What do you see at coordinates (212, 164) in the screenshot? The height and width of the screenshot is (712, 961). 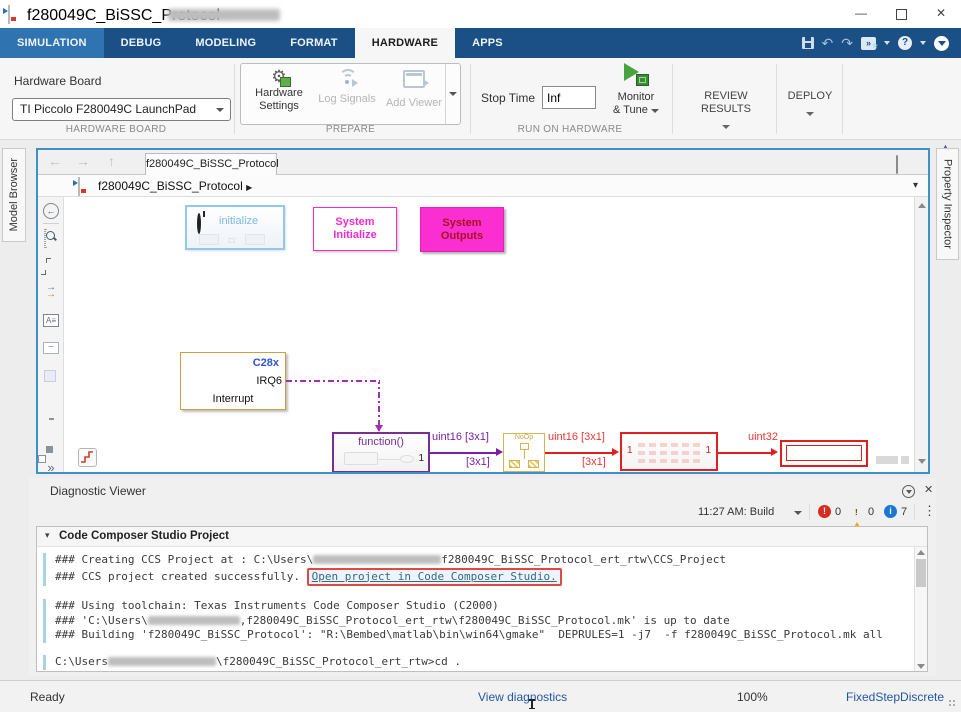 I see `model-tab: f280049C_BiSSC_Protocol` at bounding box center [212, 164].